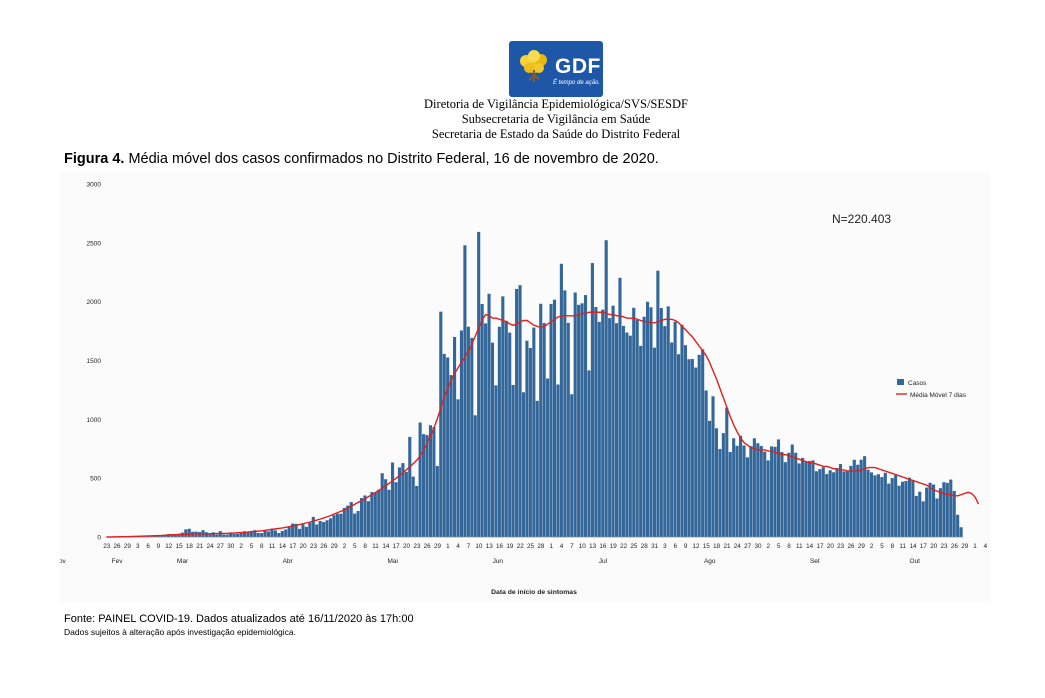 The height and width of the screenshot is (698, 1045). I want to click on month-label: Abr, so click(288, 561).